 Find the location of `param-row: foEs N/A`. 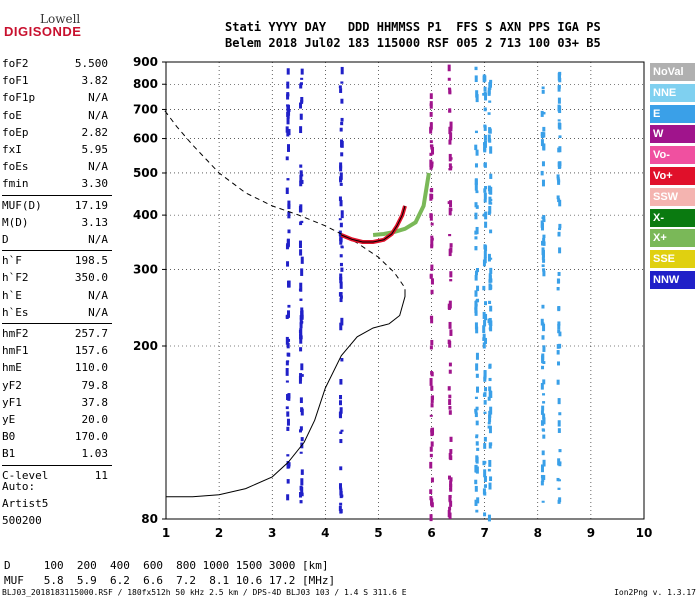

param-row: foEs N/A is located at coordinates (55, 167).